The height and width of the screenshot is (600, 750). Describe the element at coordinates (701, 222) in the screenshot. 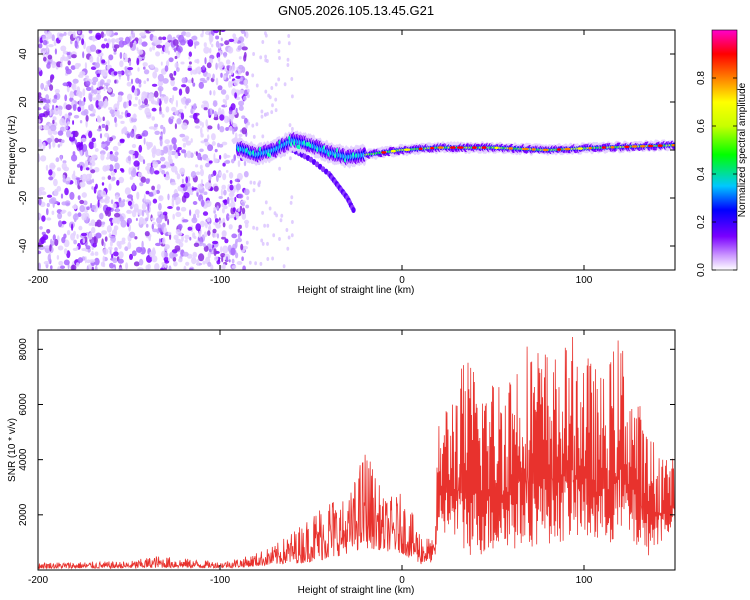

I see `colorbar-tick-label: 0.2` at that location.